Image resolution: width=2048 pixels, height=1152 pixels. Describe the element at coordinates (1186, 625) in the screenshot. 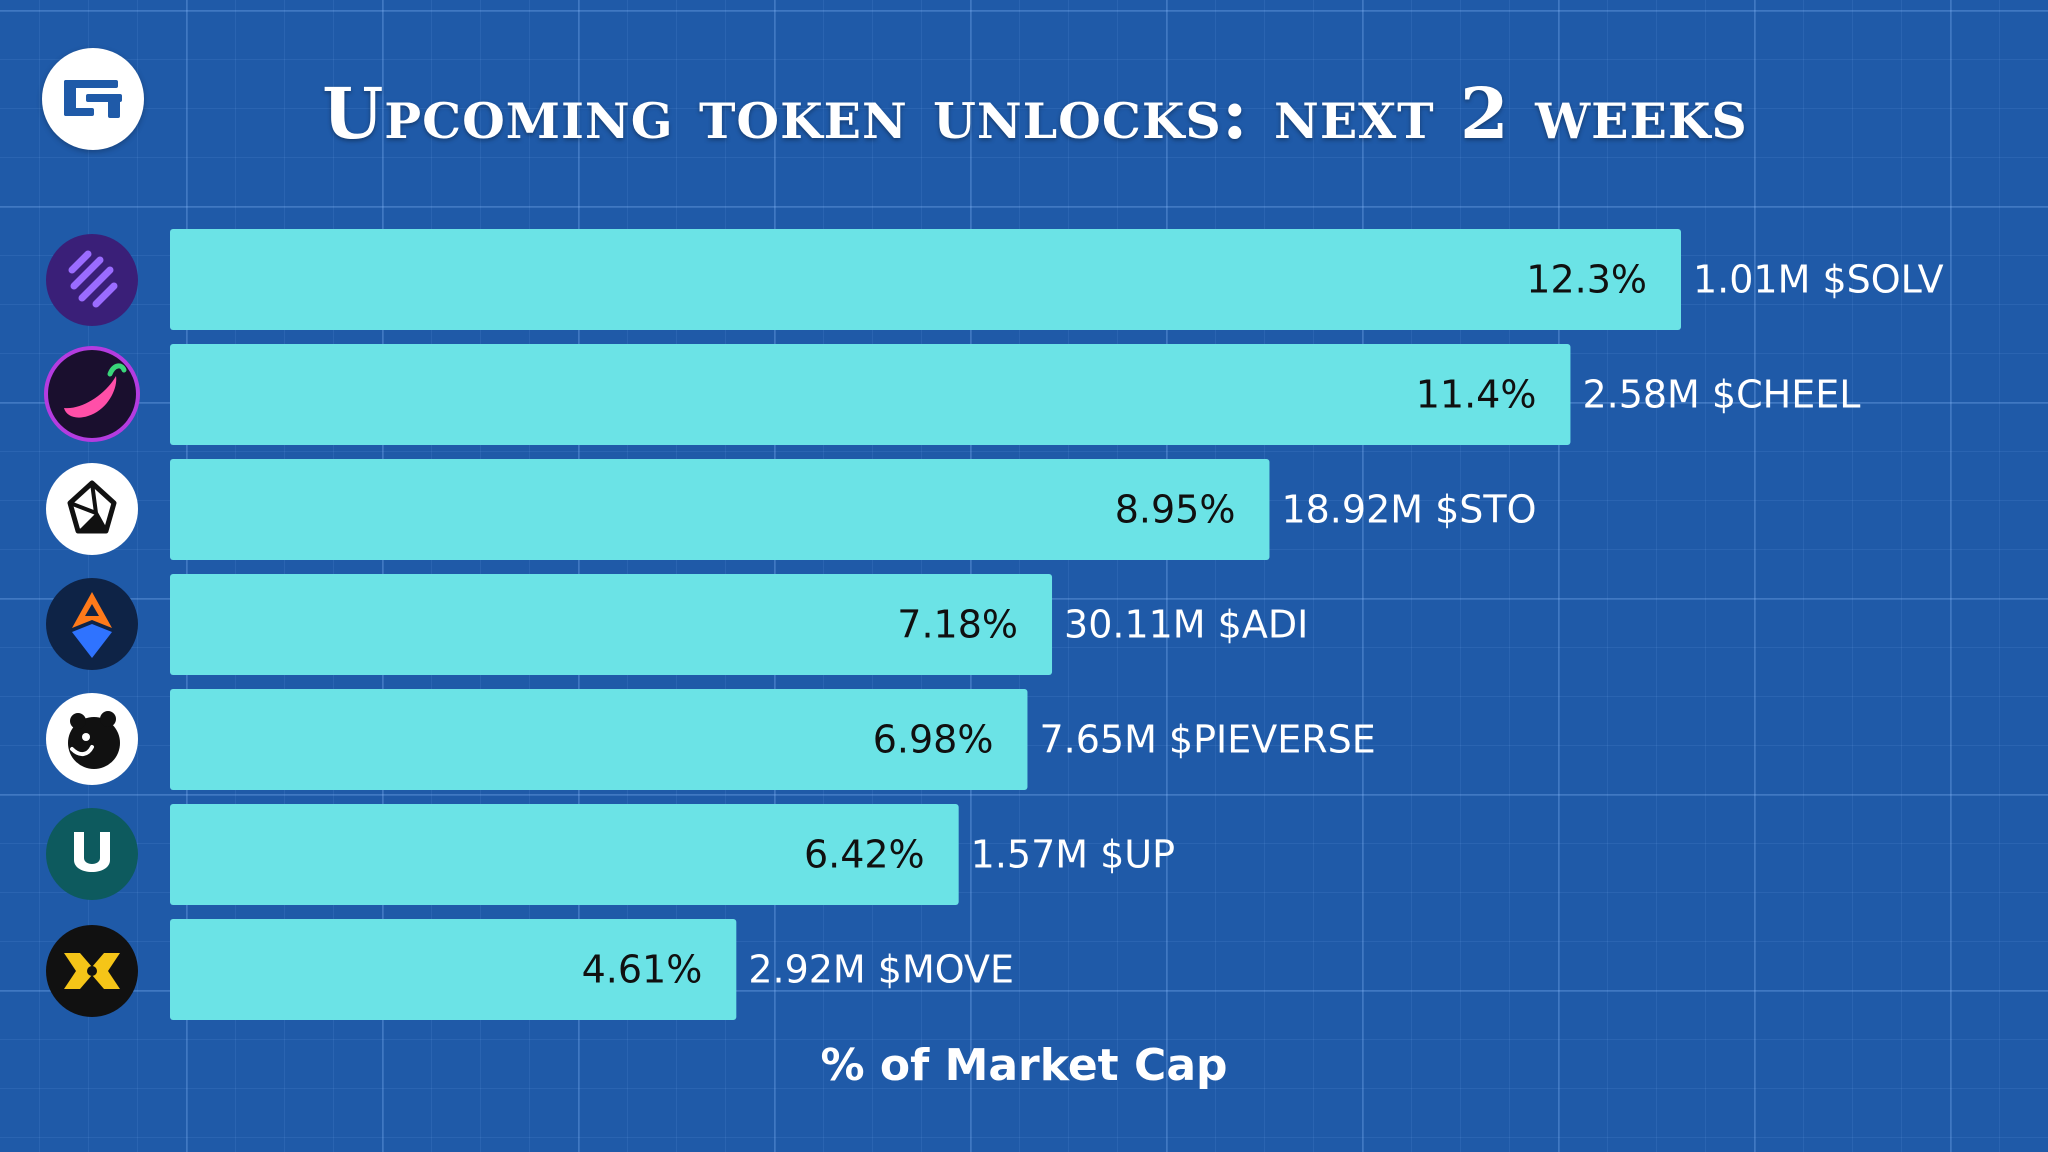

I see `bar-amount-label: 30.11M $ADI` at that location.